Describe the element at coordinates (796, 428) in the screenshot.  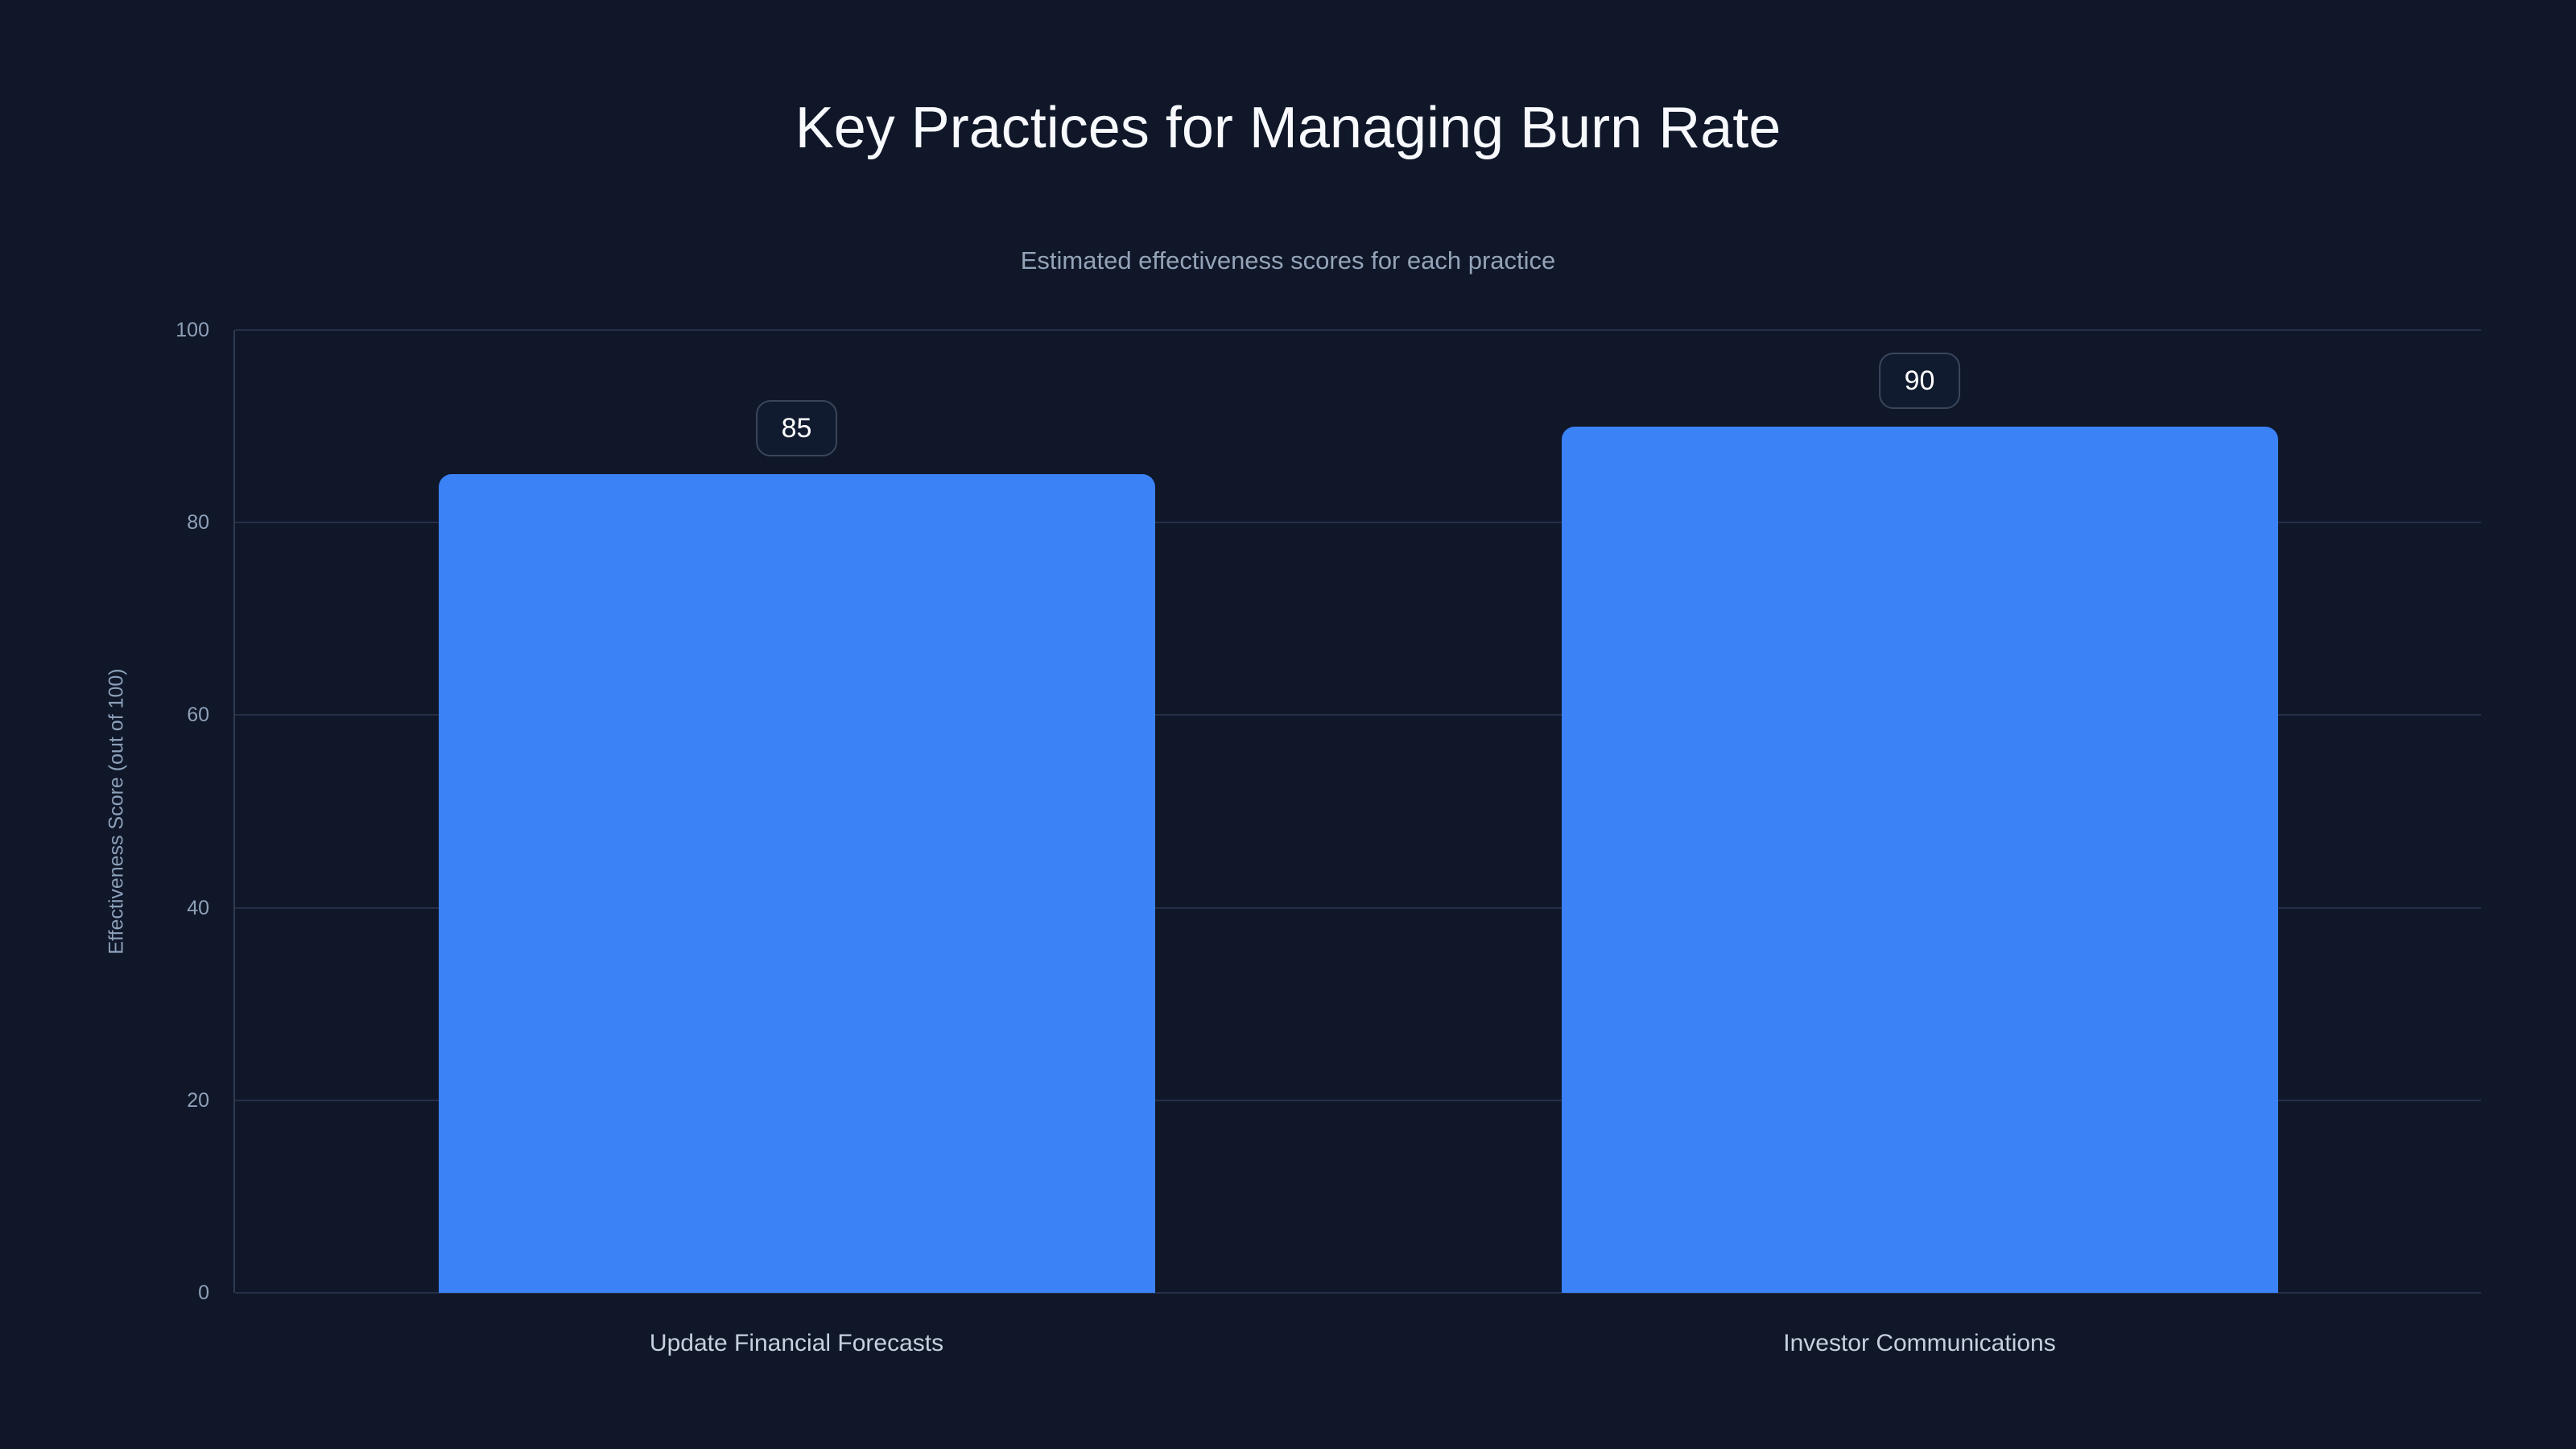
I see `value-badge-update-financial-forecasts: 85` at that location.